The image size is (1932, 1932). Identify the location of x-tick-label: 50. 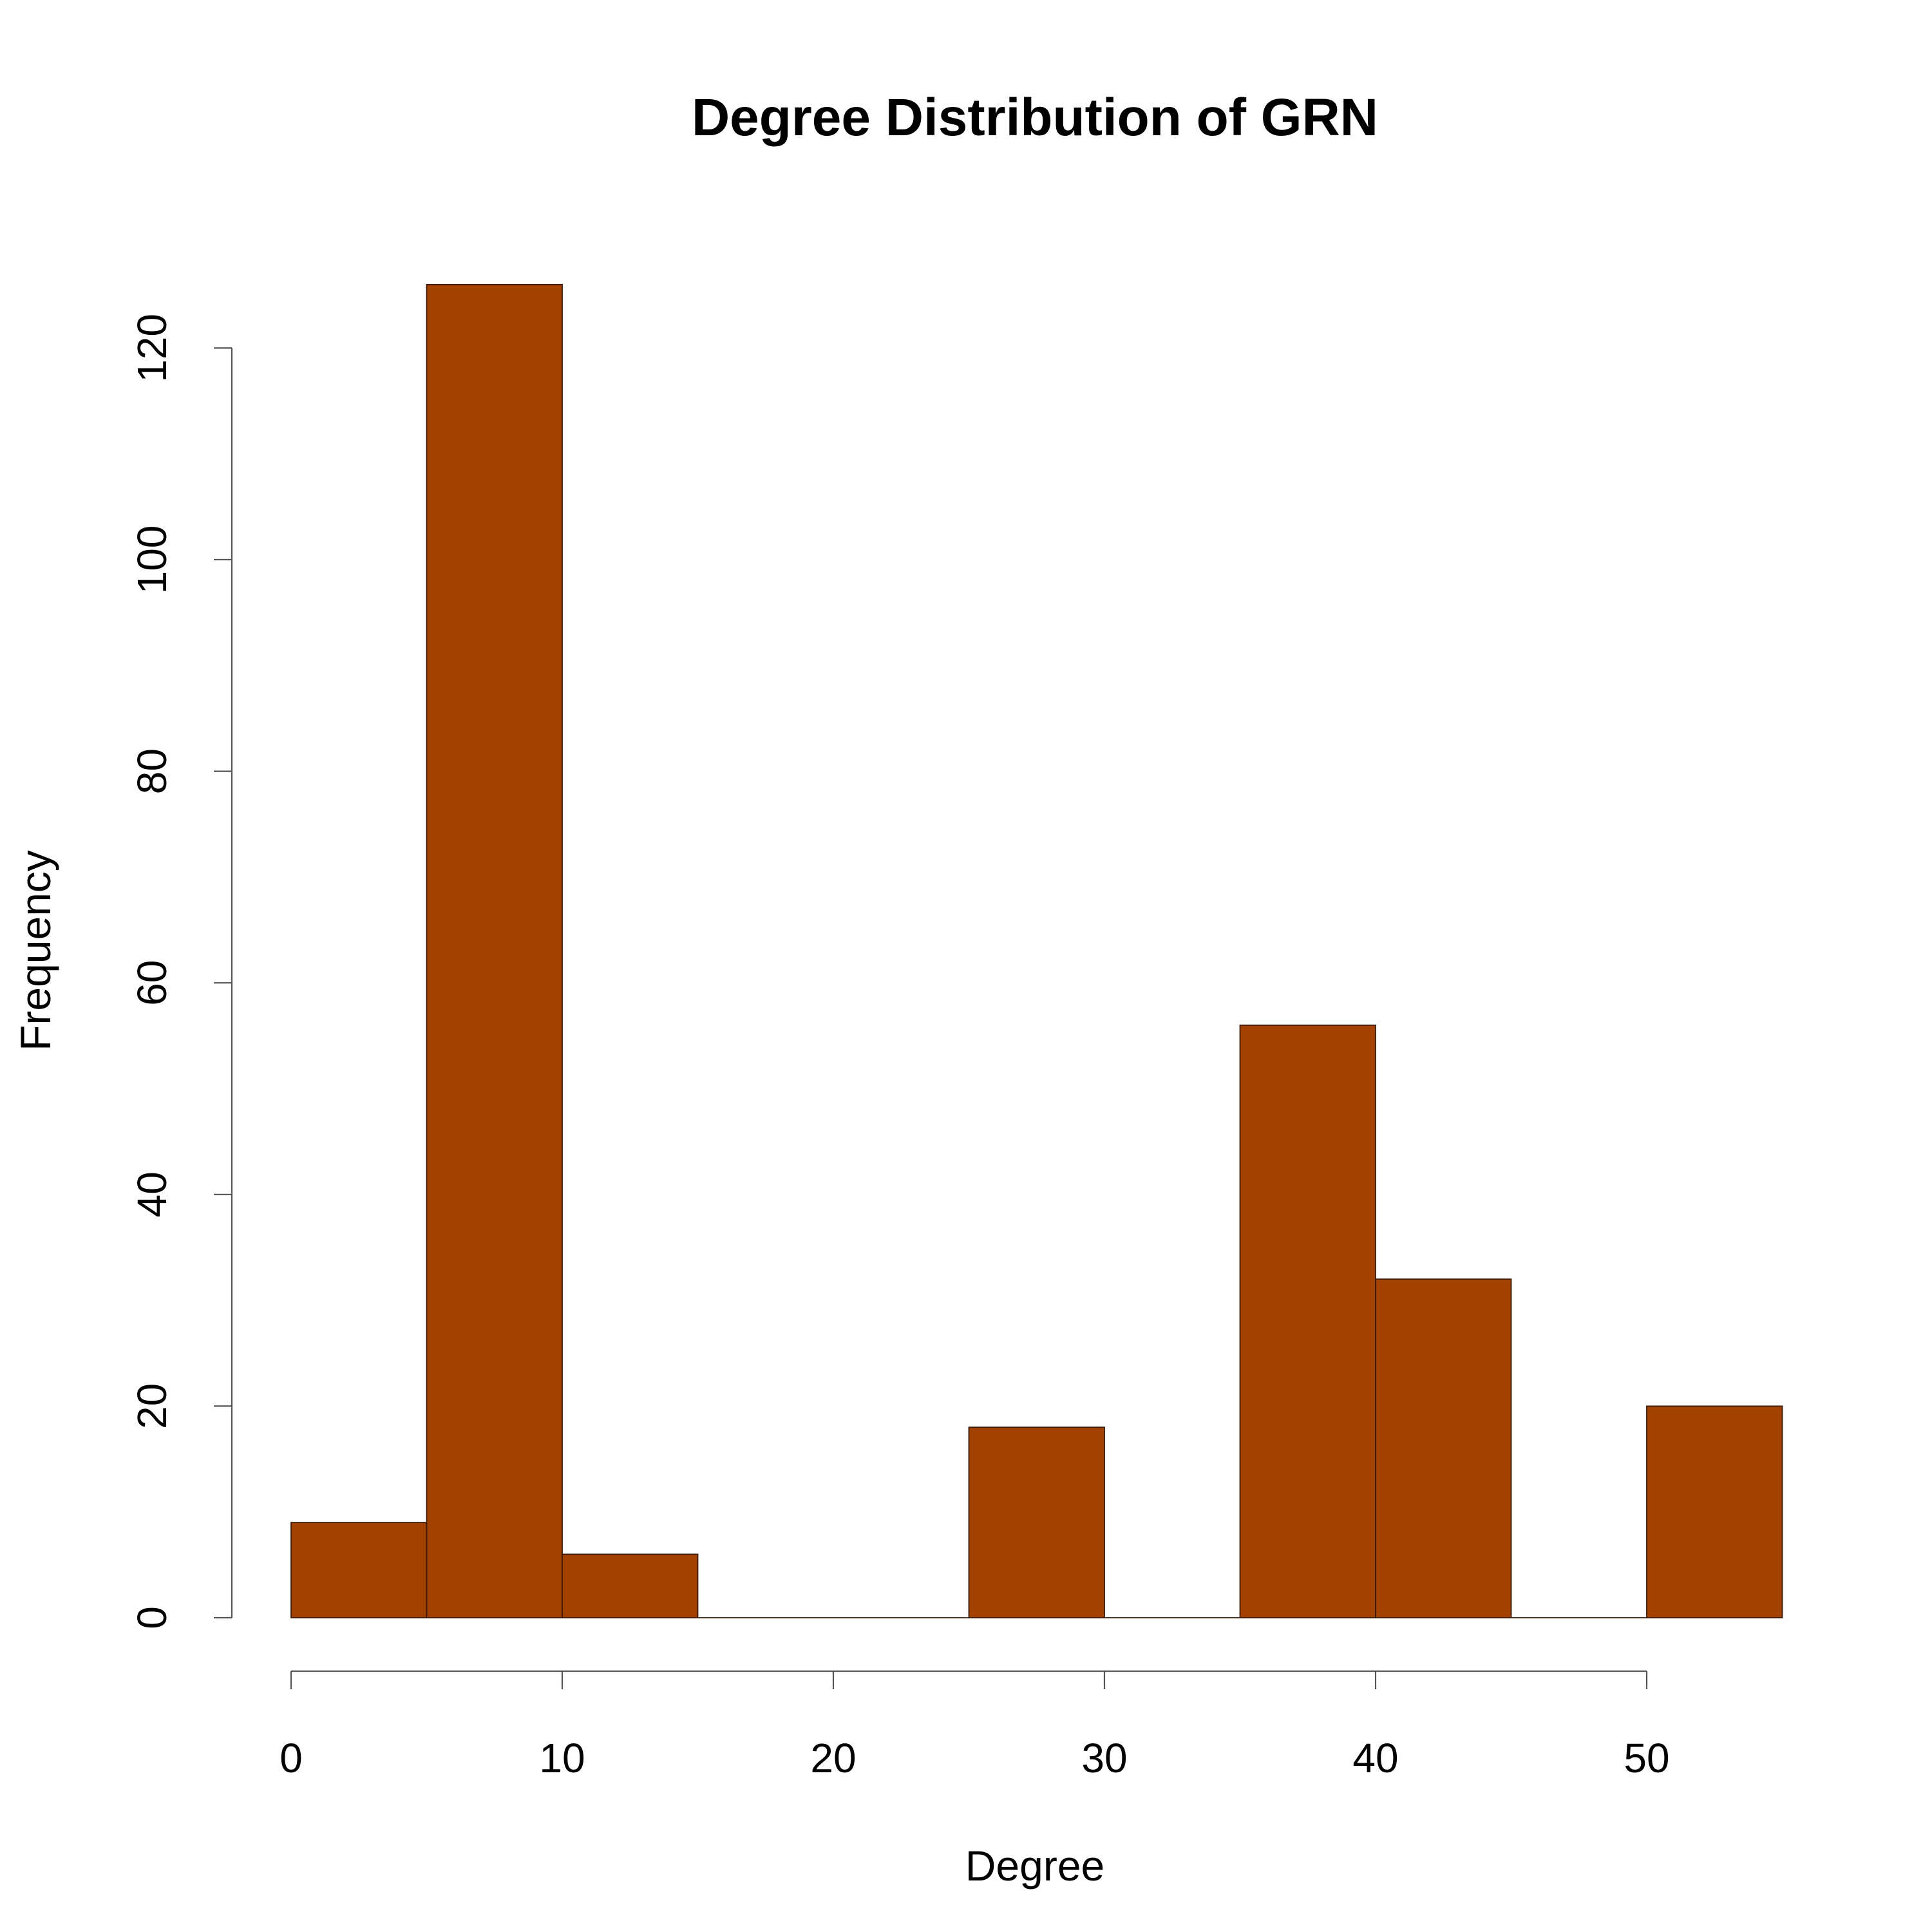
(1646, 1758).